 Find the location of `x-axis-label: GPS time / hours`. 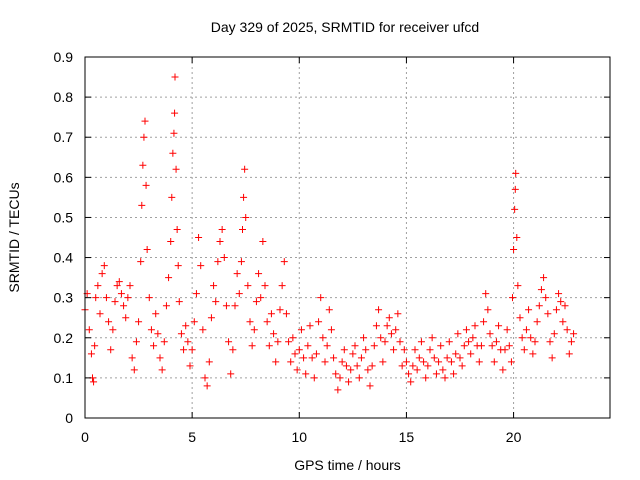

x-axis-label: GPS time / hours is located at coordinates (347, 465).